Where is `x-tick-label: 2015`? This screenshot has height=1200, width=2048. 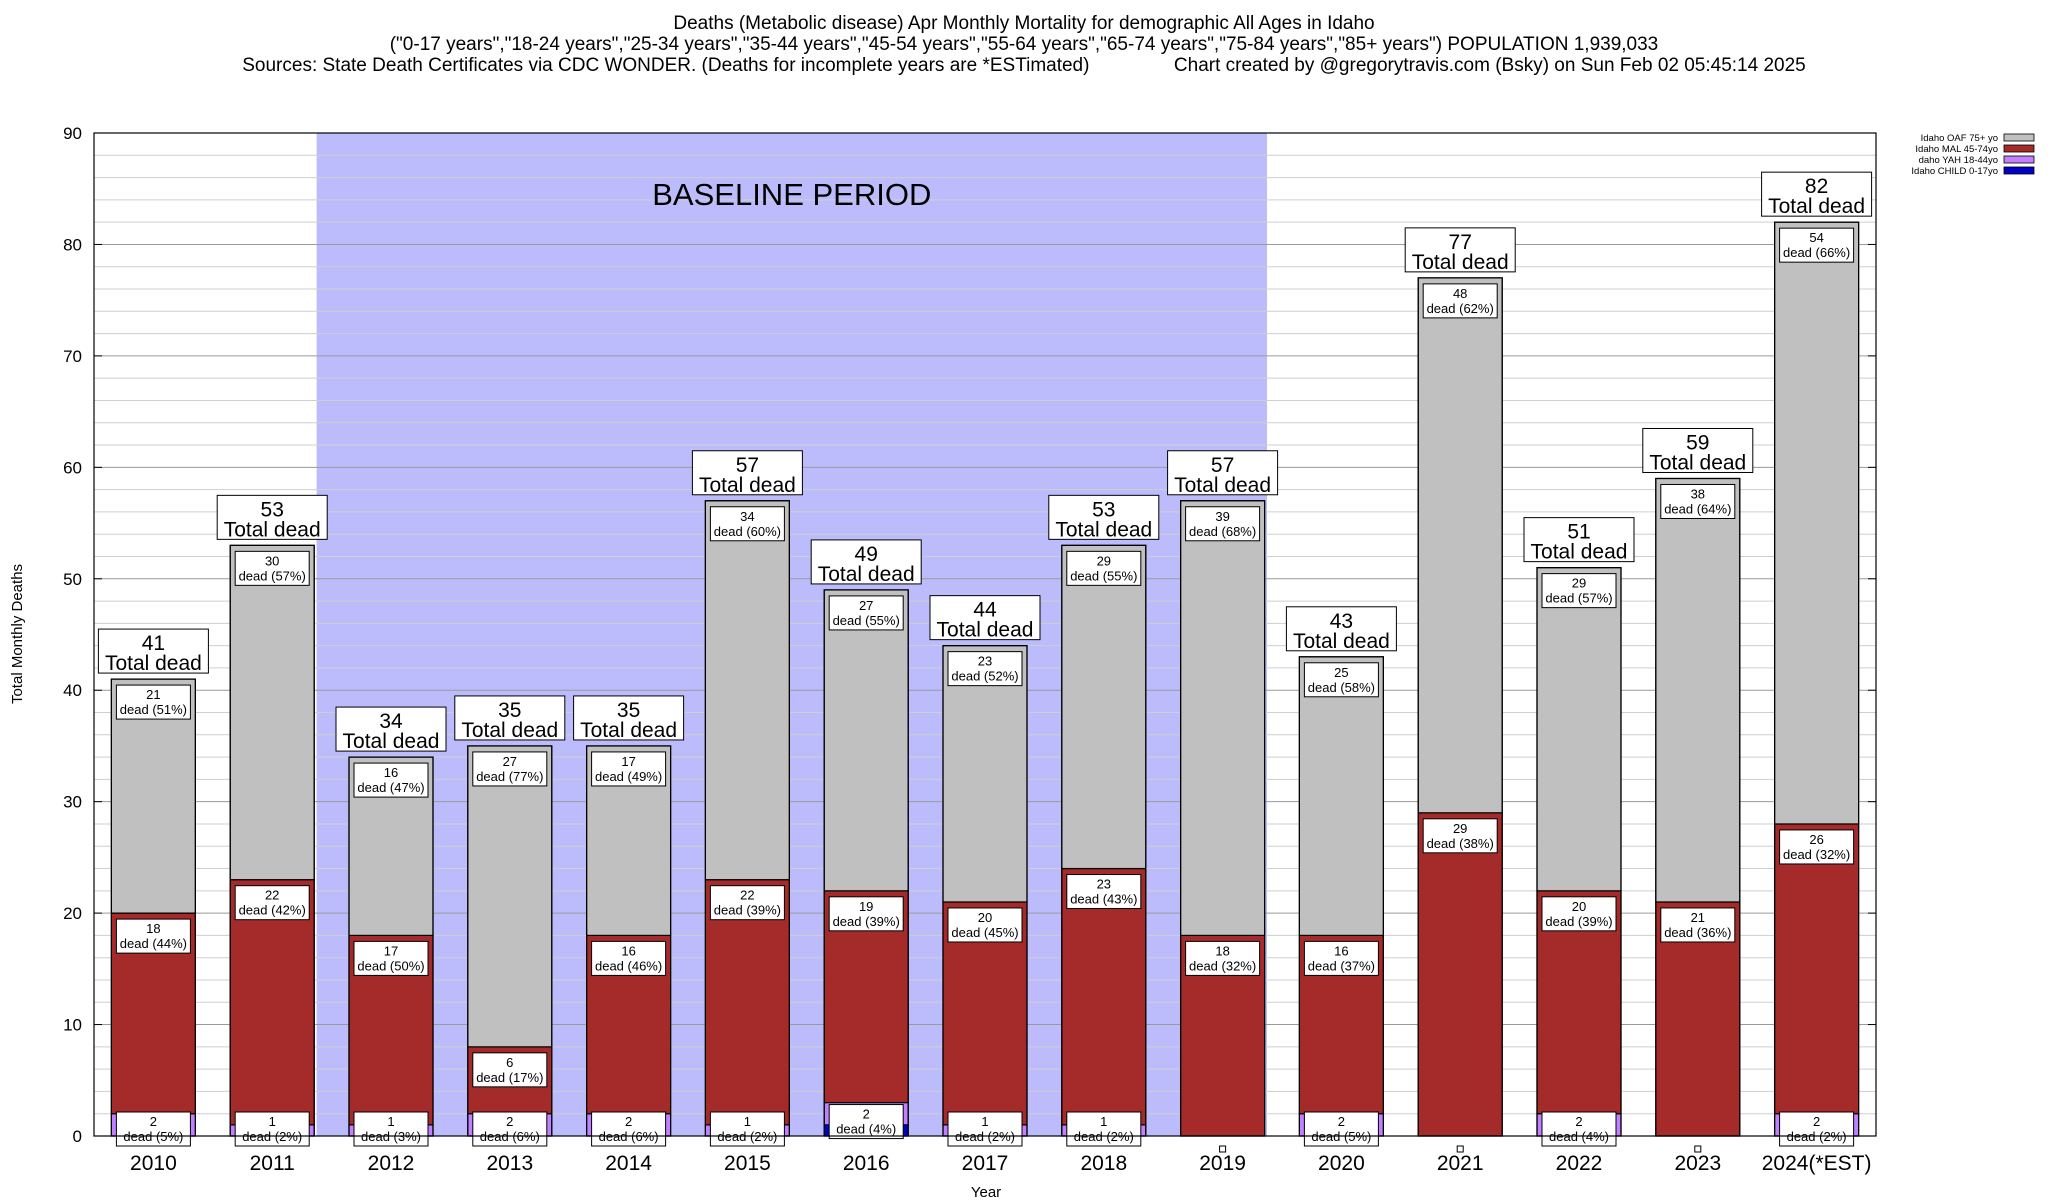 x-tick-label: 2015 is located at coordinates (747, 1163).